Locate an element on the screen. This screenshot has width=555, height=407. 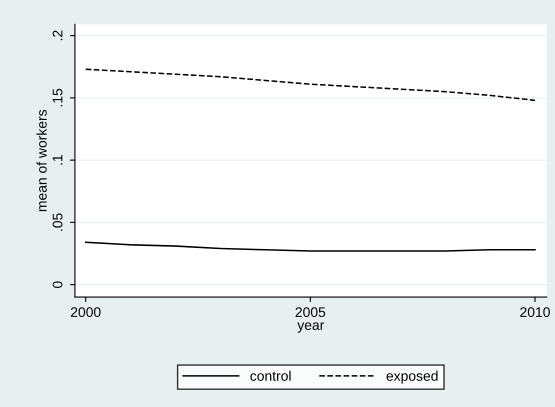
legend-label: exposed is located at coordinates (412, 377).